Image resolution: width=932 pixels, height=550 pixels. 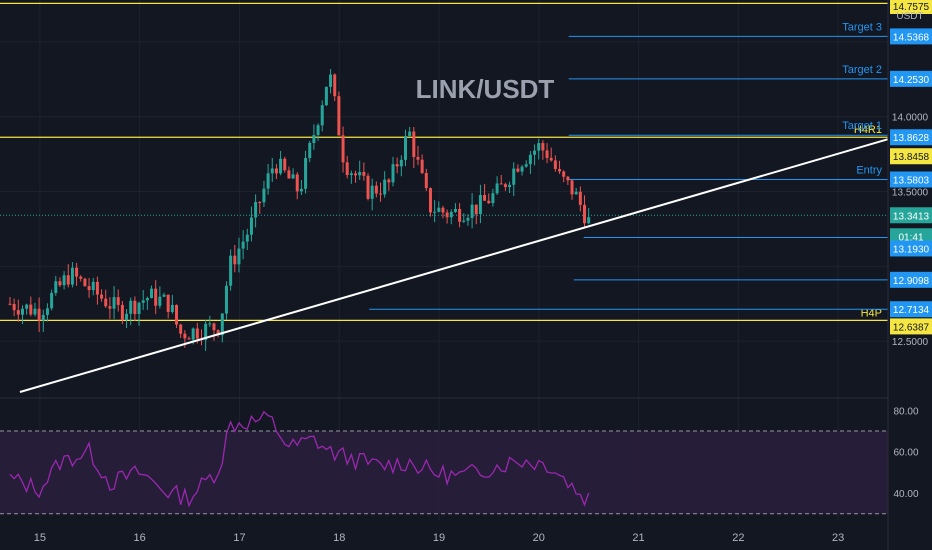 I want to click on chart-title: LINK/USDT, so click(x=485, y=89).